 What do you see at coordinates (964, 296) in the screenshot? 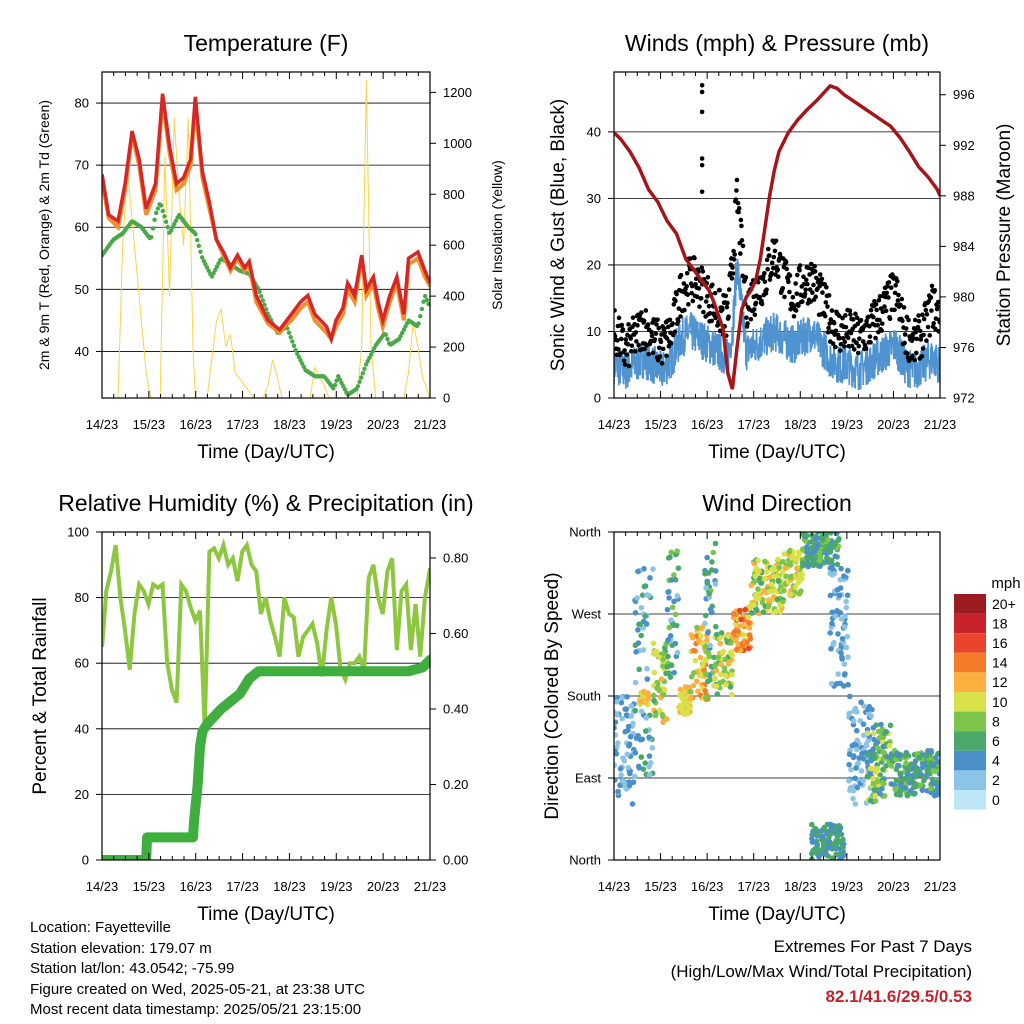
I see `y-right-tick-label: 980` at bounding box center [964, 296].